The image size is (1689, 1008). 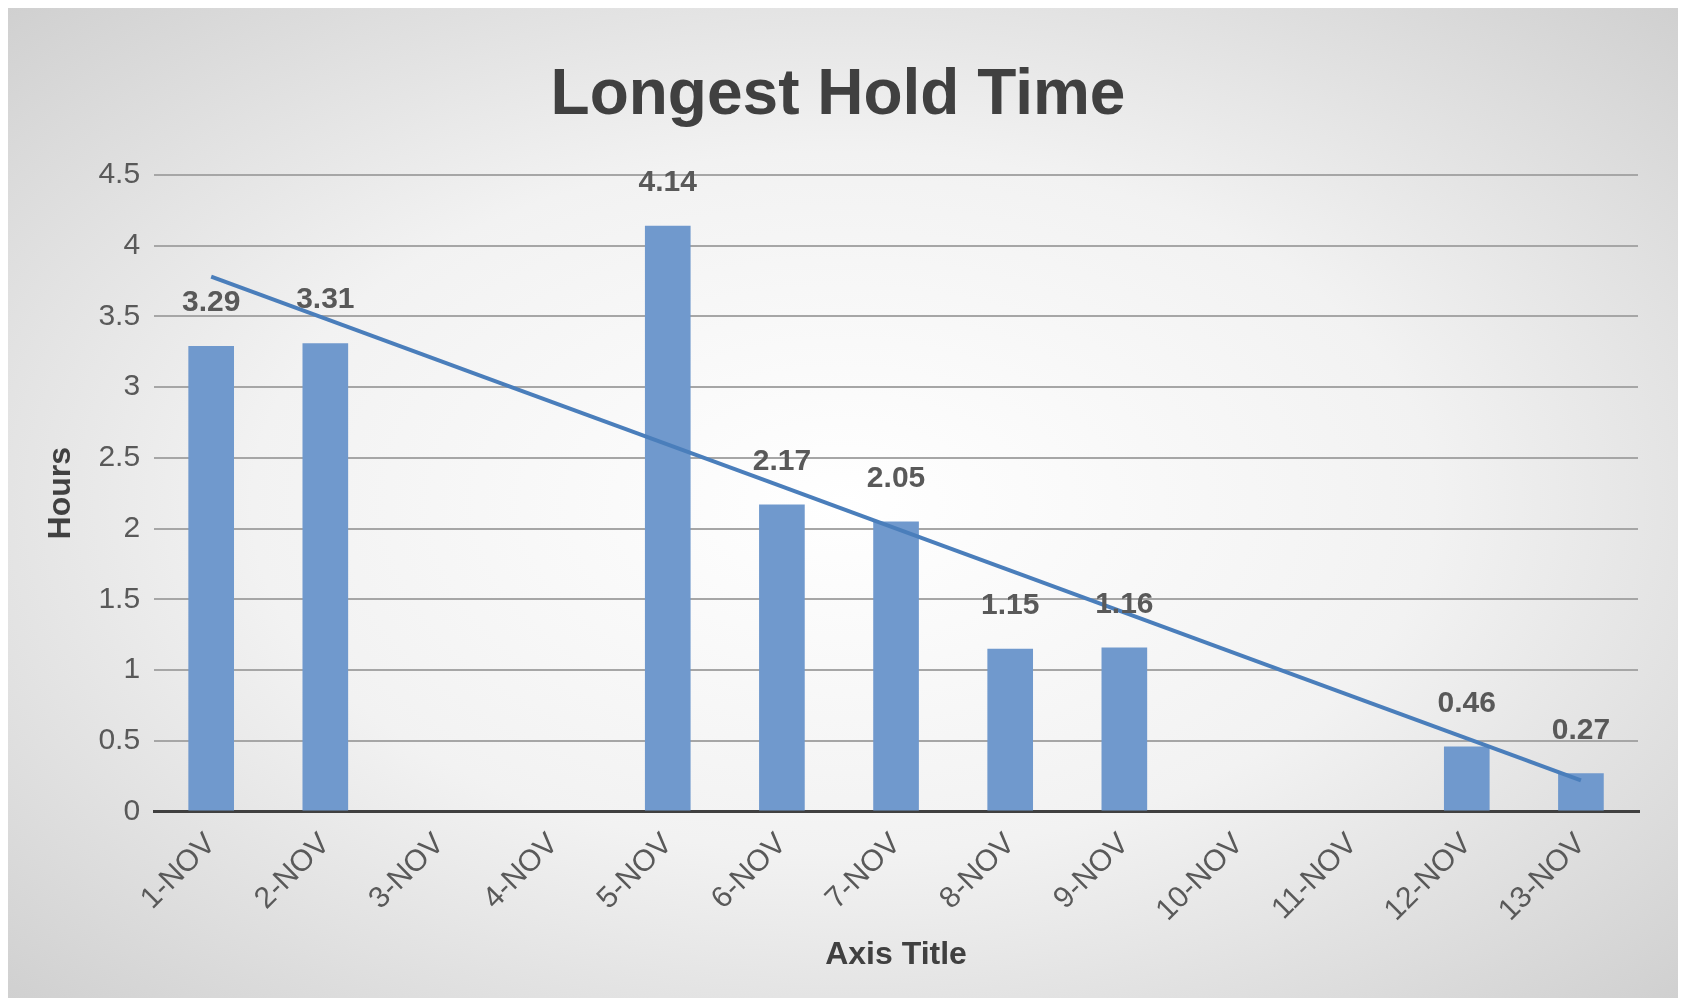 I want to click on x-axis-title: Axis Title, so click(x=896, y=952).